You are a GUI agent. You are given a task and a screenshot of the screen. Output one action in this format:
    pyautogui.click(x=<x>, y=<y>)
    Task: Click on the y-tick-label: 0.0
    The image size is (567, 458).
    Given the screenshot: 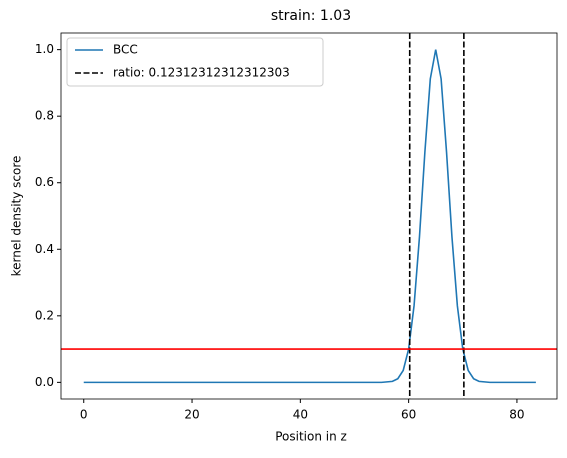 What is the action you would take?
    pyautogui.click(x=44, y=382)
    